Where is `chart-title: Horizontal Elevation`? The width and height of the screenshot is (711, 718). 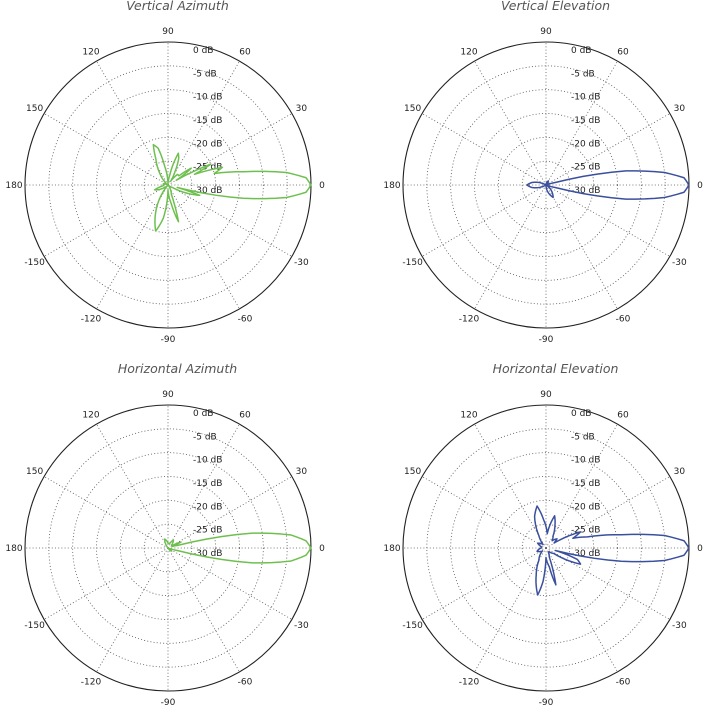 chart-title: Horizontal Elevation is located at coordinates (555, 368).